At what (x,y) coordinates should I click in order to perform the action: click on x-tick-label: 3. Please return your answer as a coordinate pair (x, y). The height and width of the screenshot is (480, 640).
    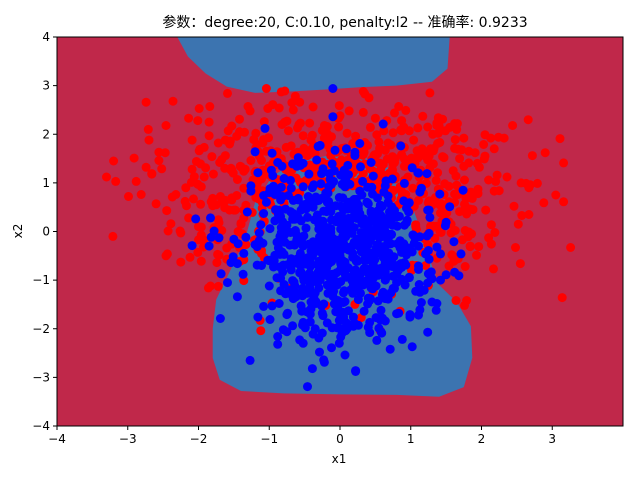
    Looking at the image, I should click on (552, 439).